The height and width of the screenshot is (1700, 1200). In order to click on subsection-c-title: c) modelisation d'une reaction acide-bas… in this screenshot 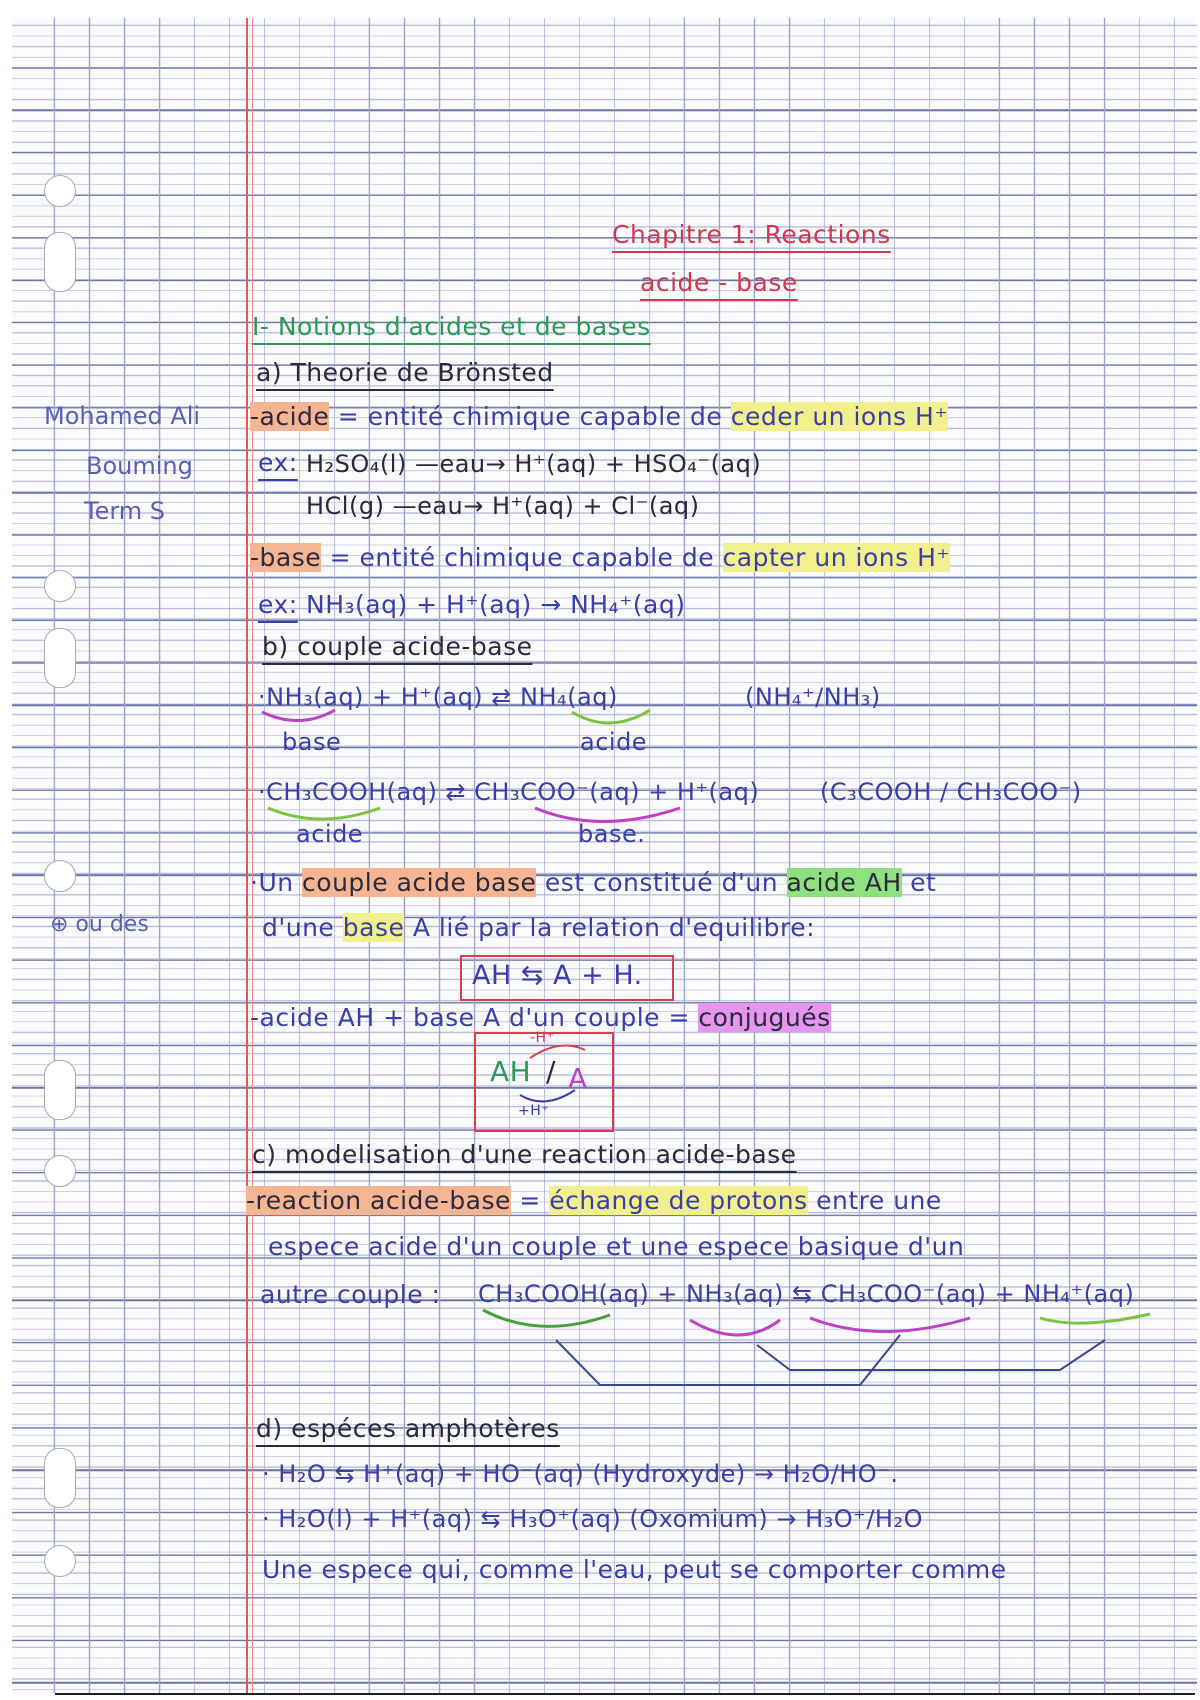, I will do `click(524, 1154)`.